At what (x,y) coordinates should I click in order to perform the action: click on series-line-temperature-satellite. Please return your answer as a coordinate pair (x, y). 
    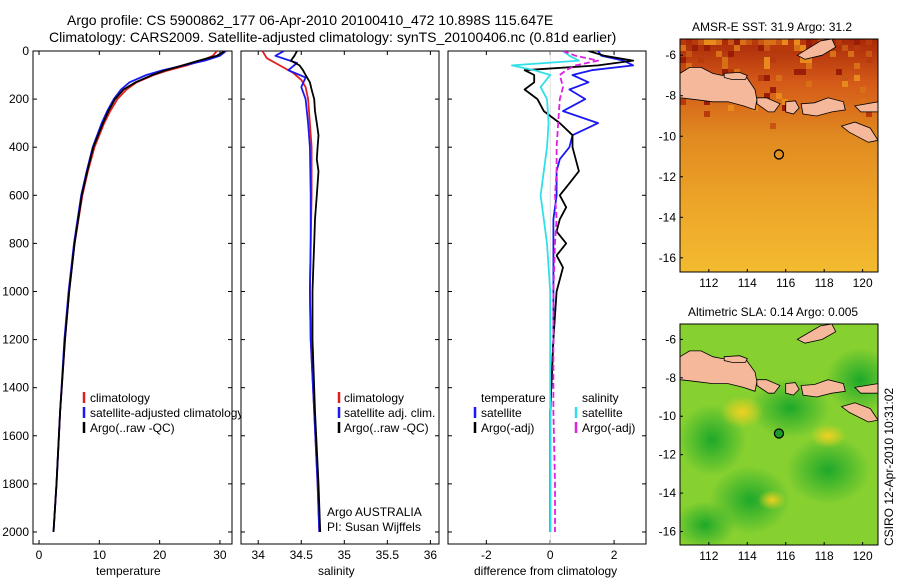
    Looking at the image, I should click on (592, 291).